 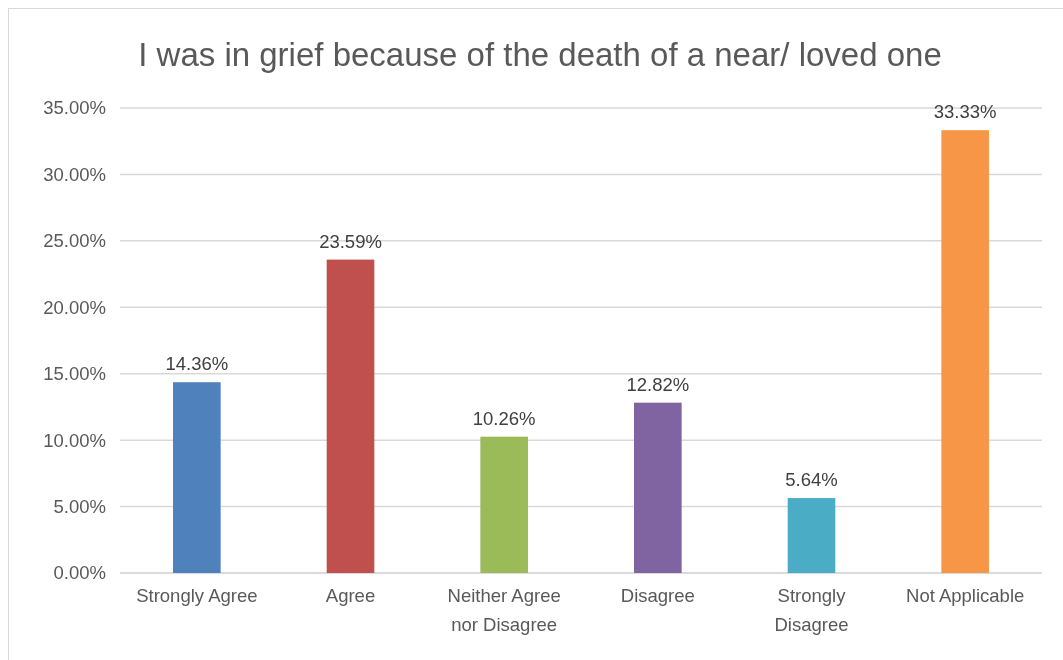 What do you see at coordinates (540, 54) in the screenshot?
I see `chart-title: I was in grief because of the death of a near/ loved one` at bounding box center [540, 54].